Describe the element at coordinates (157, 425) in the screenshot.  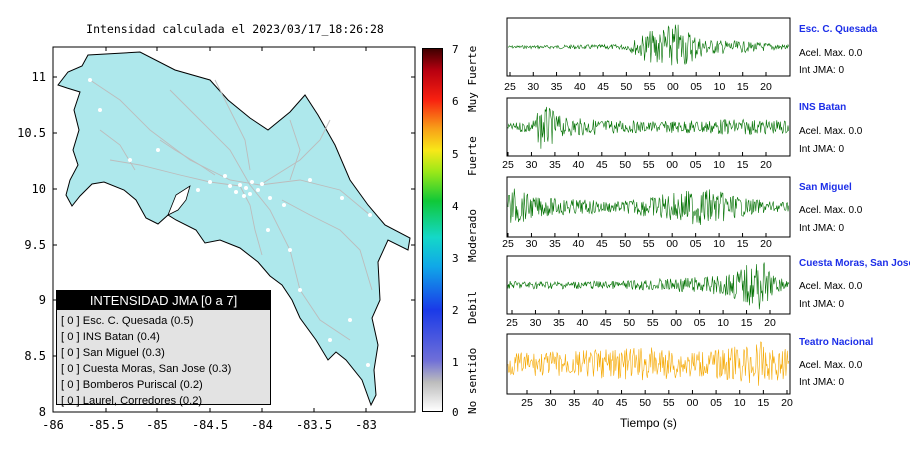
I see `map-xtick: -85` at that location.